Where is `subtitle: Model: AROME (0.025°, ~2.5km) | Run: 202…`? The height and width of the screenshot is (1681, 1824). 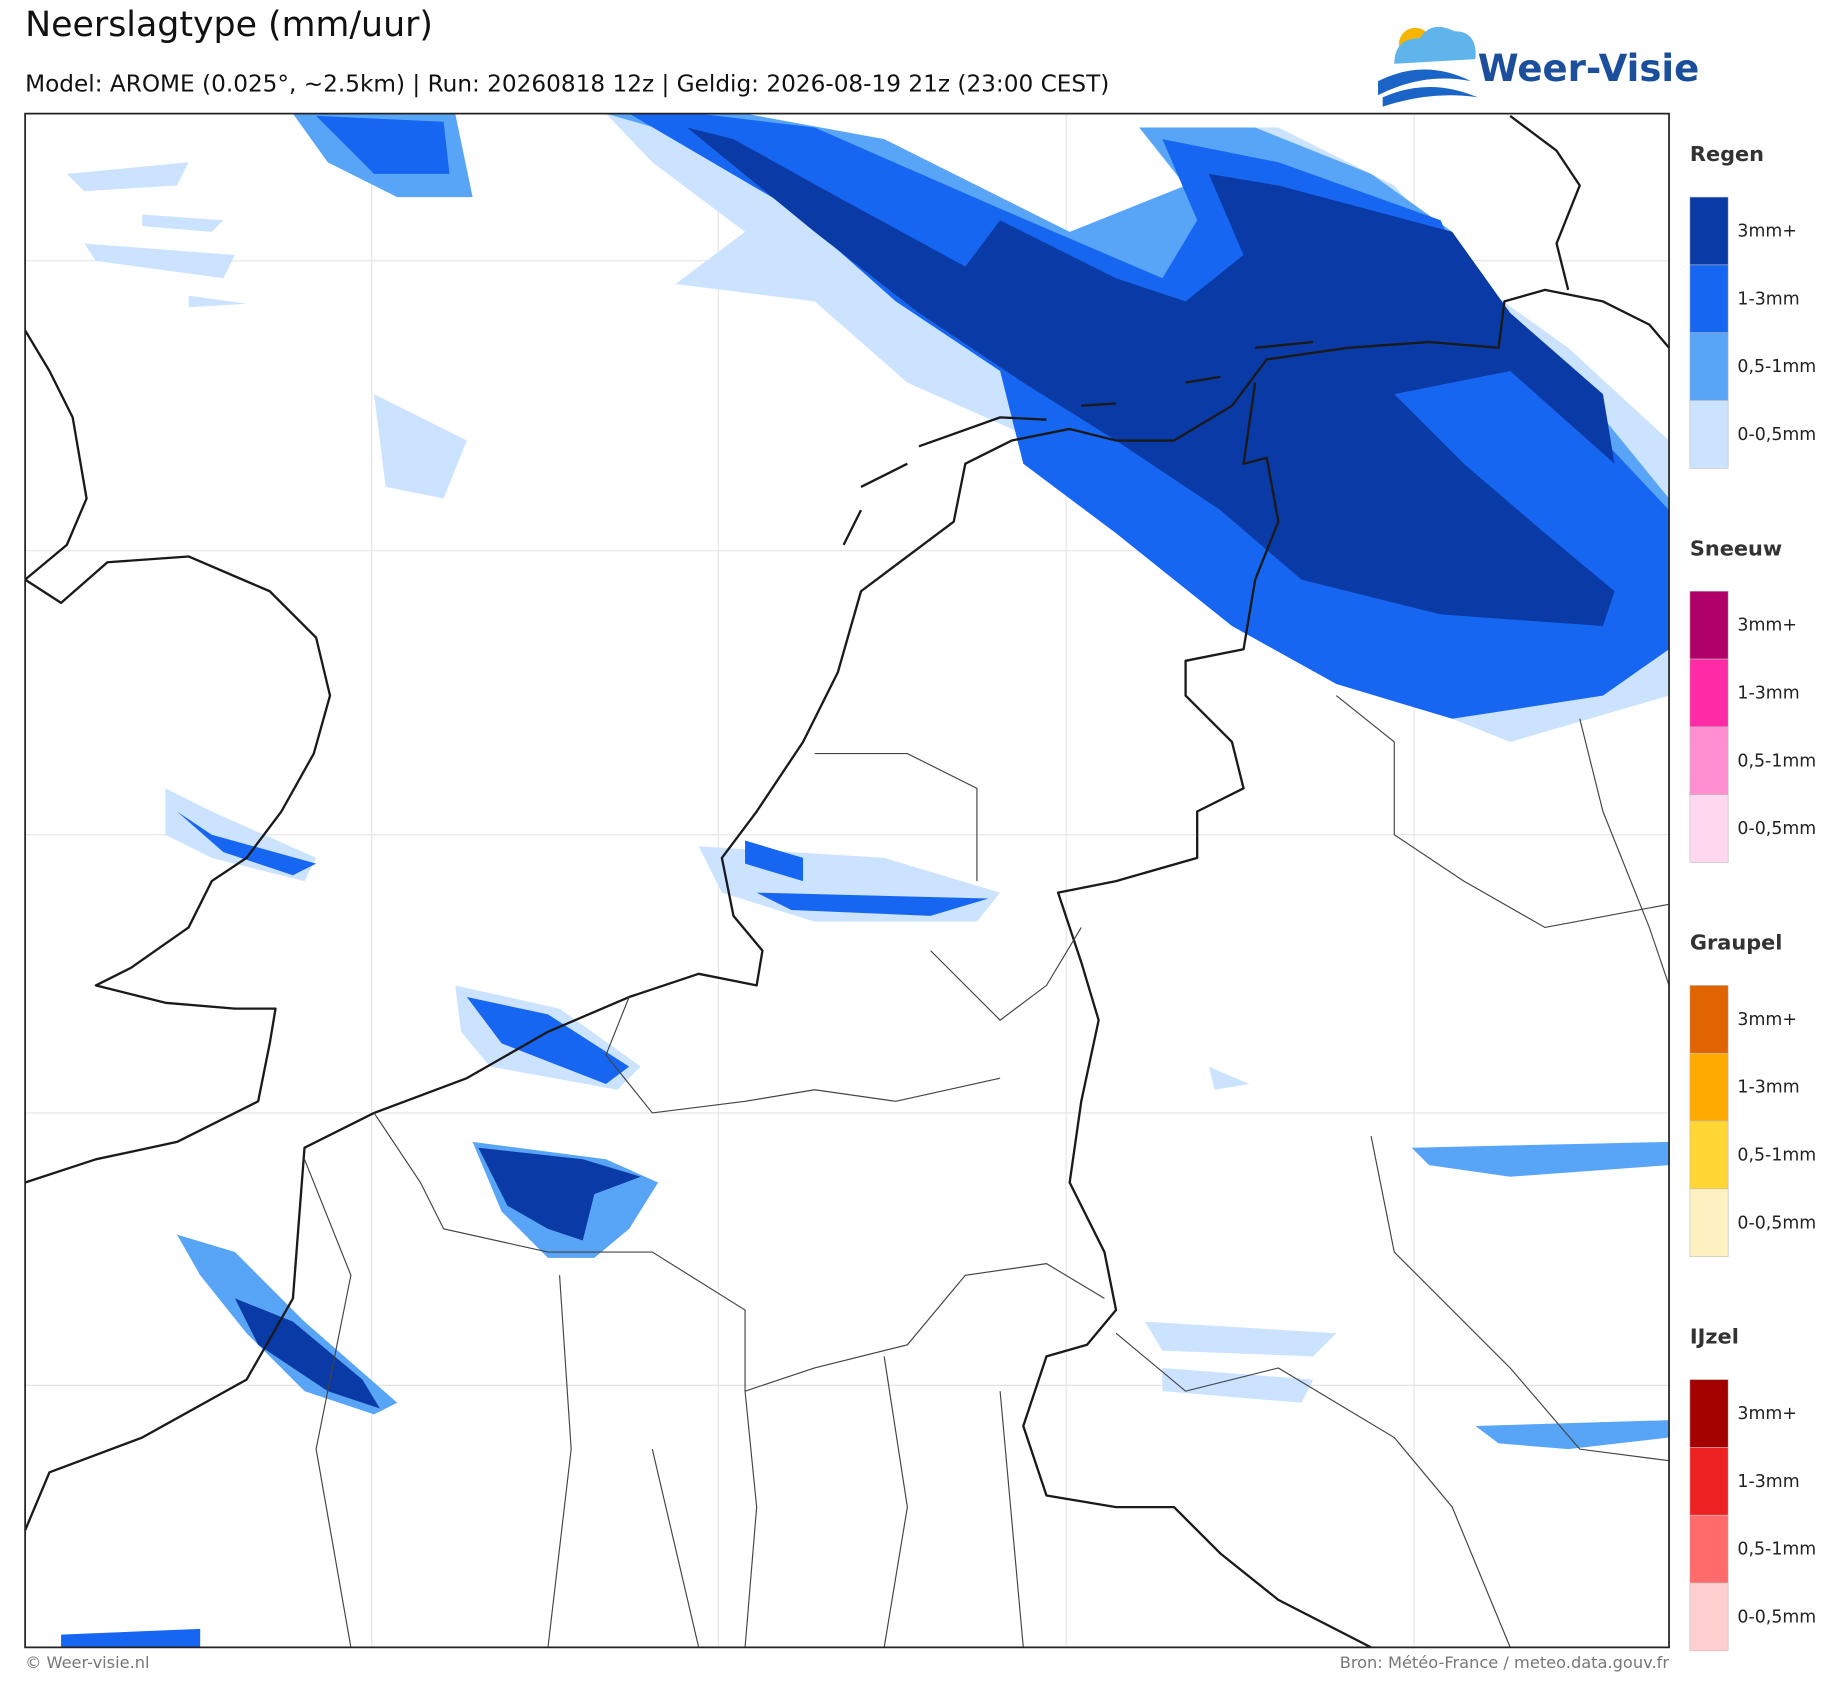
subtitle: Model: AROME (0.025°, ~2.5km) | Run: 202… is located at coordinates (567, 84).